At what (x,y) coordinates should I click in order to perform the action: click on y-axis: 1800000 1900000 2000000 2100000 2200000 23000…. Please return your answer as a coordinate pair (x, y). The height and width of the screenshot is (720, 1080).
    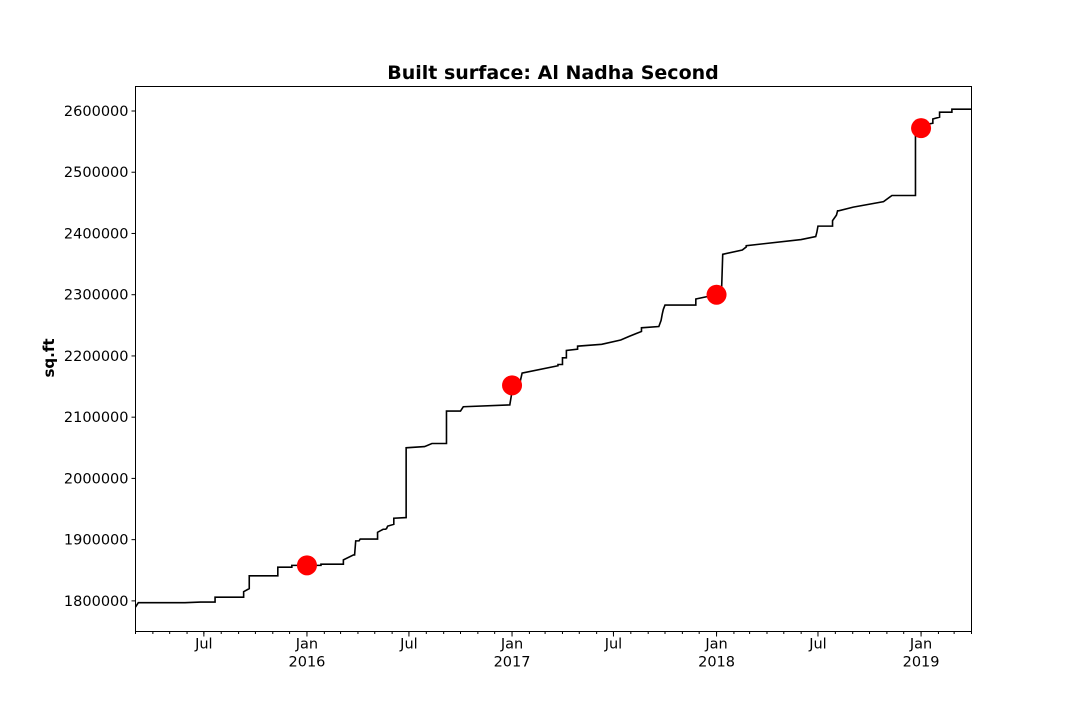
    Looking at the image, I should click on (100, 357).